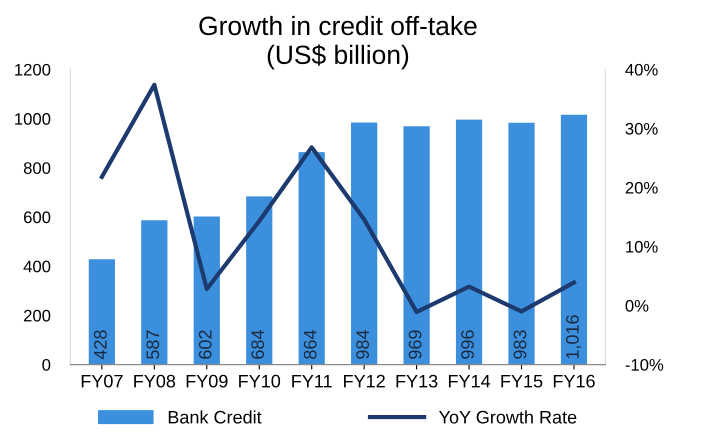 This screenshot has height=434, width=704. Describe the element at coordinates (37, 266) in the screenshot. I see `y-tick-label: 400` at that location.